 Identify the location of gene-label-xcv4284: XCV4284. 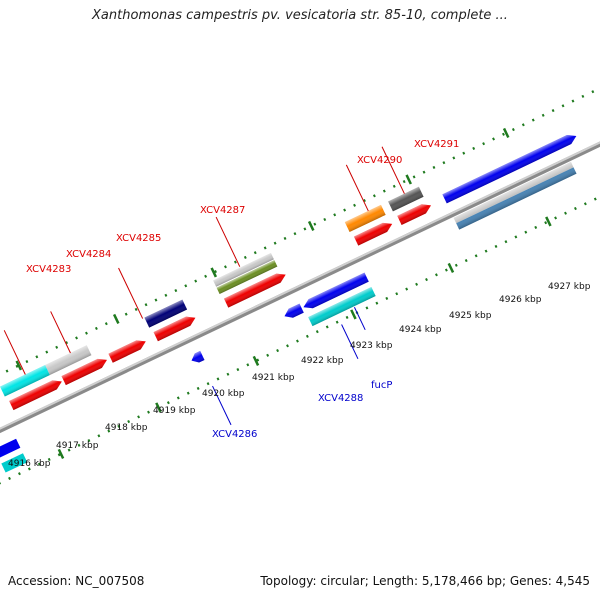
(88, 254).